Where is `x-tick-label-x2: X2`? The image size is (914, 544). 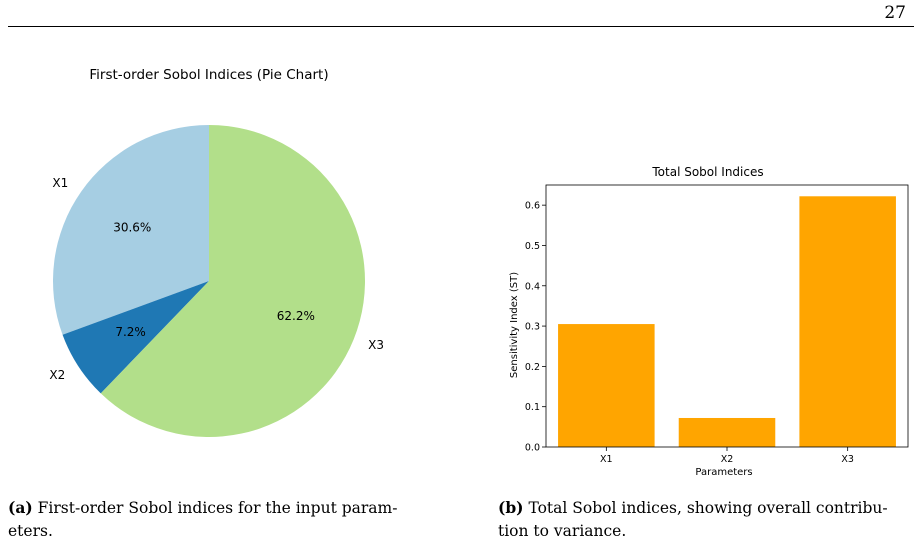 x-tick-label-x2: X2 is located at coordinates (727, 459).